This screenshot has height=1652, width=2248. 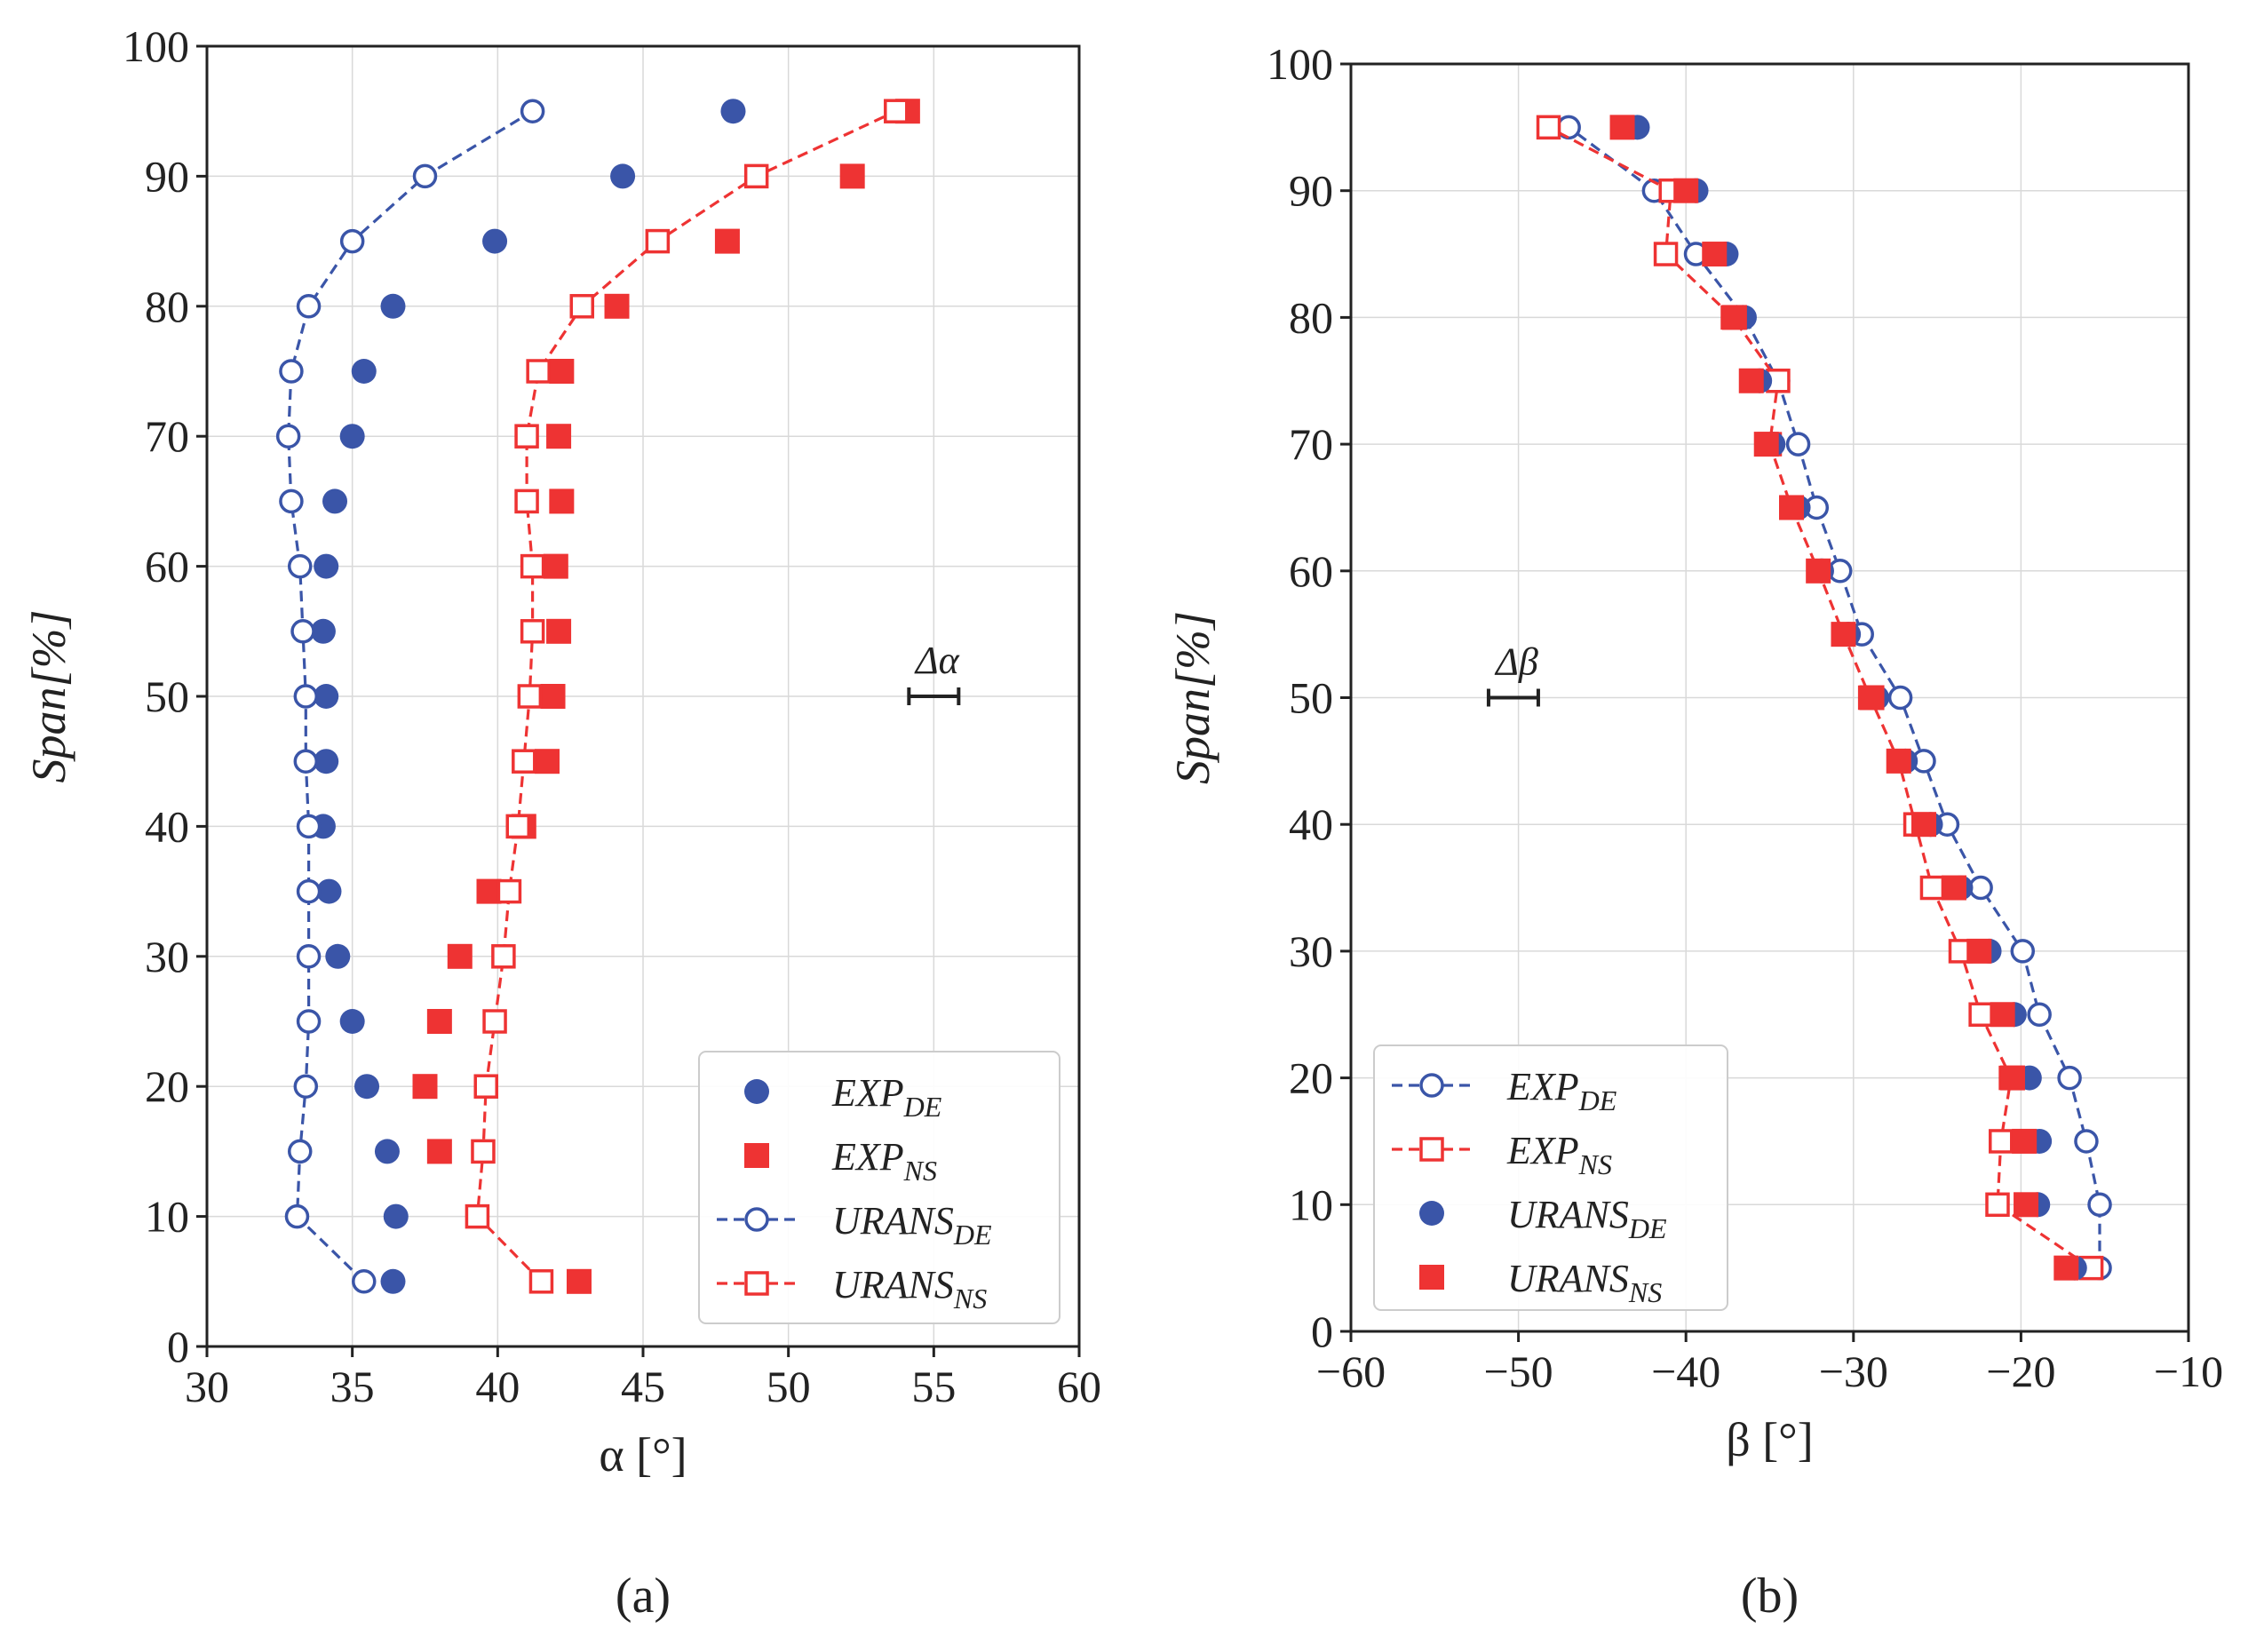 What do you see at coordinates (1853, 1371) in the screenshot?
I see `x-tick-label: −30` at bounding box center [1853, 1371].